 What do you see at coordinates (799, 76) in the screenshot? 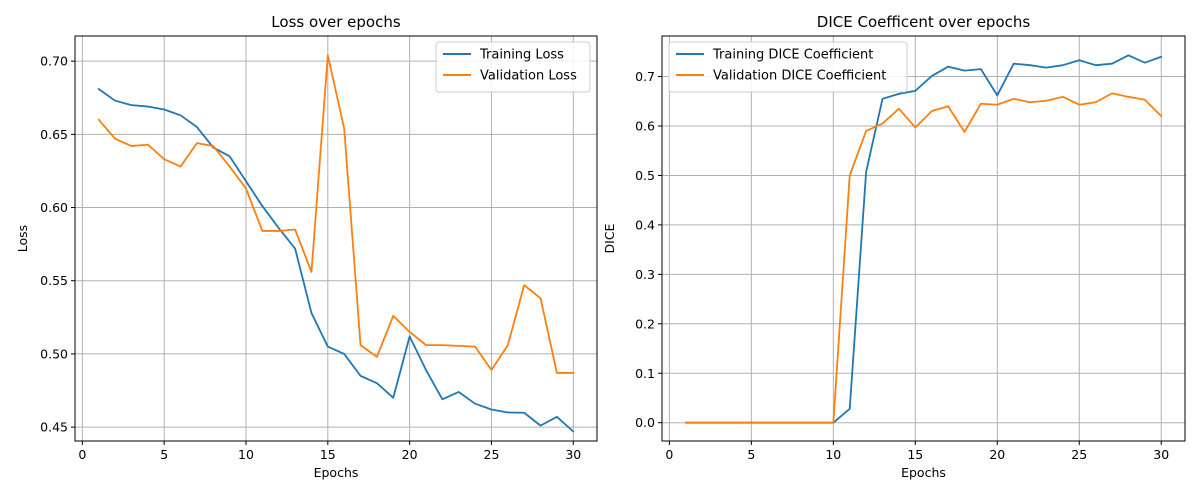
I see `legend-entry: Validation DICE Coefficient` at bounding box center [799, 76].